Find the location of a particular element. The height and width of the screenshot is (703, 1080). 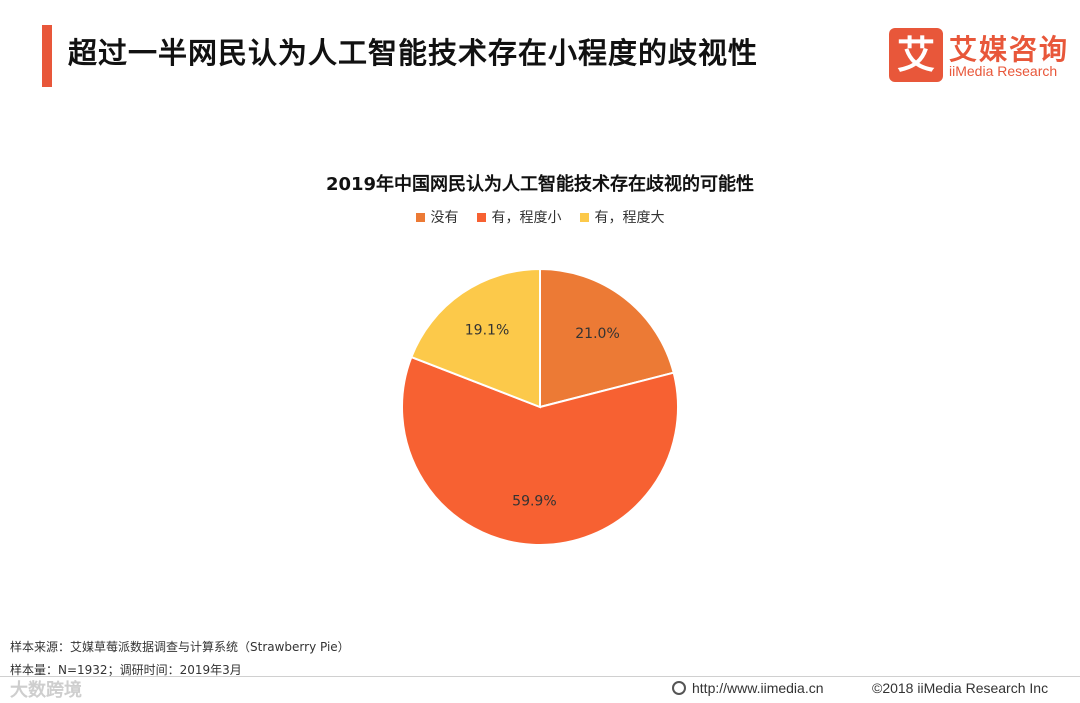

pie-data-label: 59.9% is located at coordinates (534, 502).